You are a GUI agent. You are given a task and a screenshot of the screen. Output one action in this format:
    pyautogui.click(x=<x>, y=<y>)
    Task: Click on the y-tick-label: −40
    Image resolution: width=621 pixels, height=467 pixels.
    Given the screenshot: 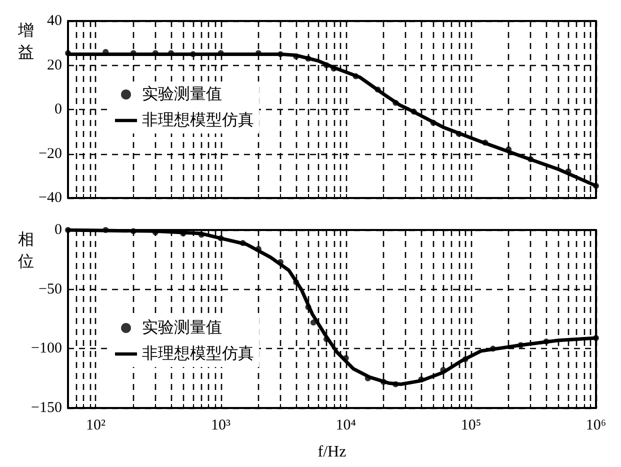 What is the action you would take?
    pyautogui.click(x=50, y=198)
    